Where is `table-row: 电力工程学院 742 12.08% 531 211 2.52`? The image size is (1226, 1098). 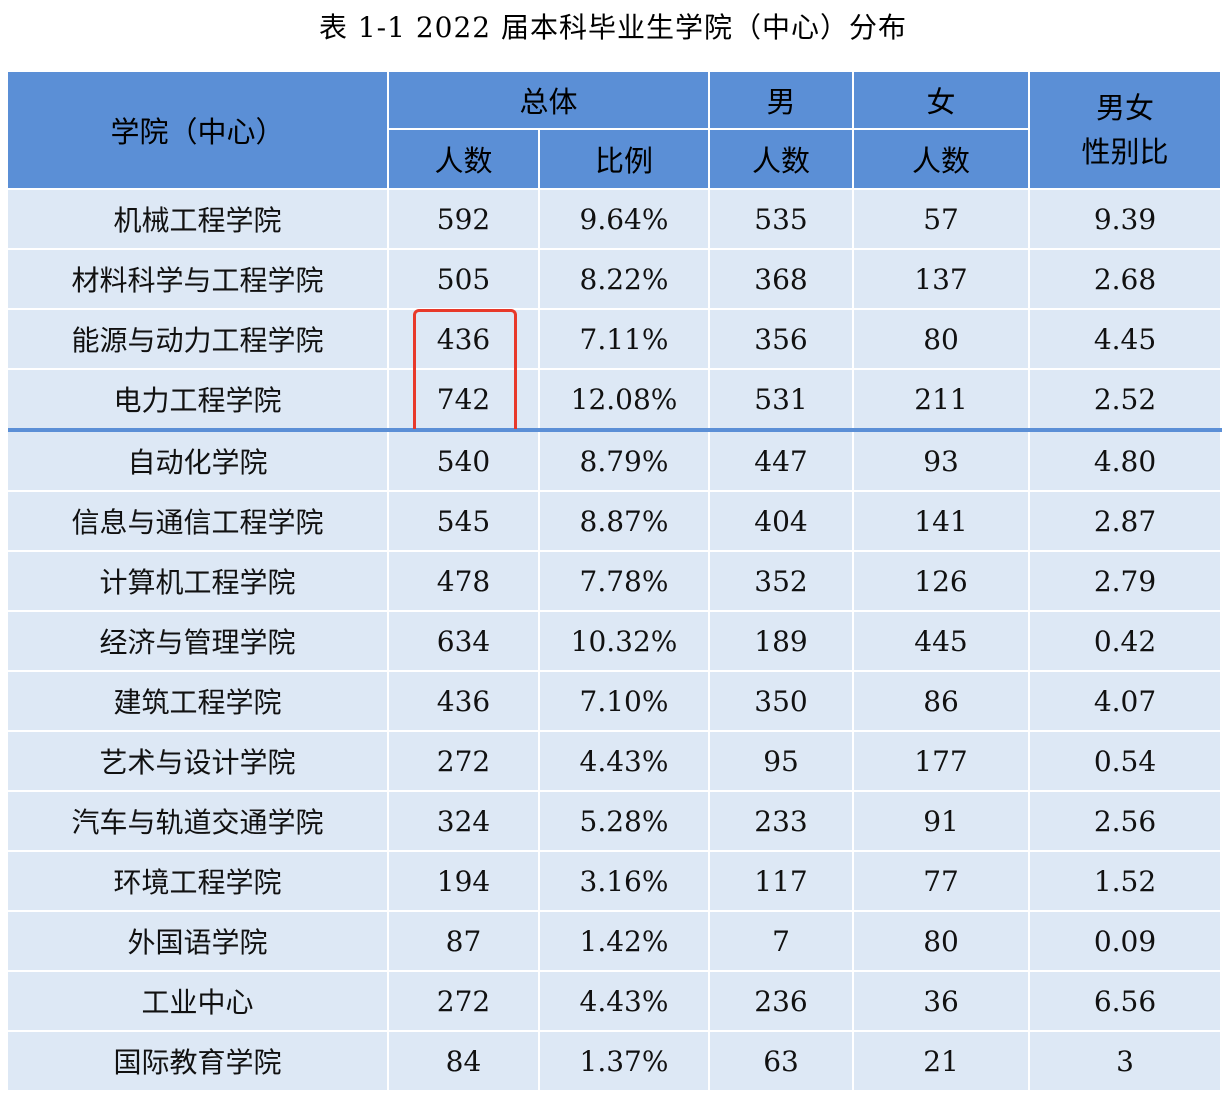 table-row: 电力工程学院 742 12.08% 531 211 2.52 is located at coordinates (615, 400).